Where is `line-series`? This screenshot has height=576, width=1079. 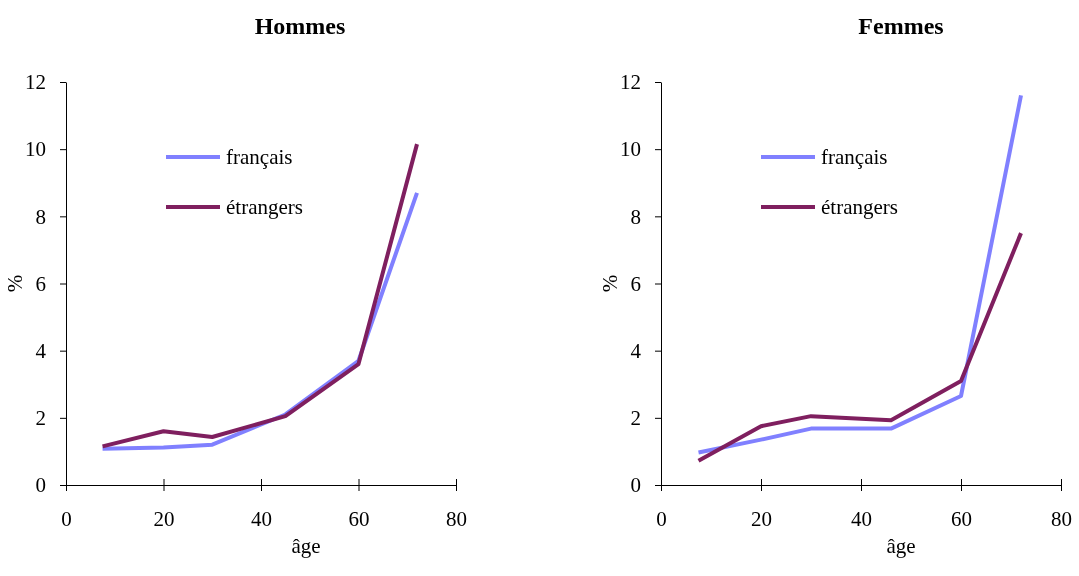 line-series is located at coordinates (859, 347).